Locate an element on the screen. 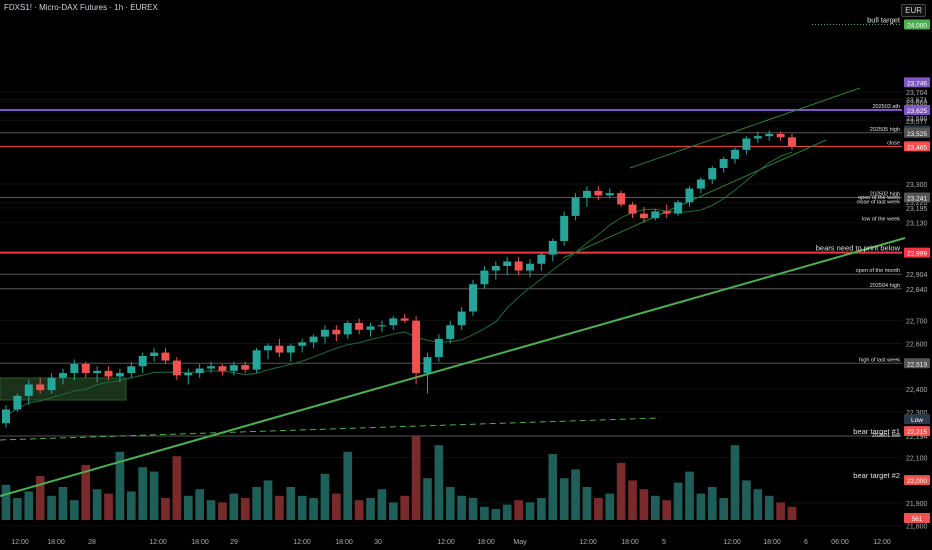 This screenshot has width=932, height=550. price-tick-label: 23,660 is located at coordinates (917, 103).